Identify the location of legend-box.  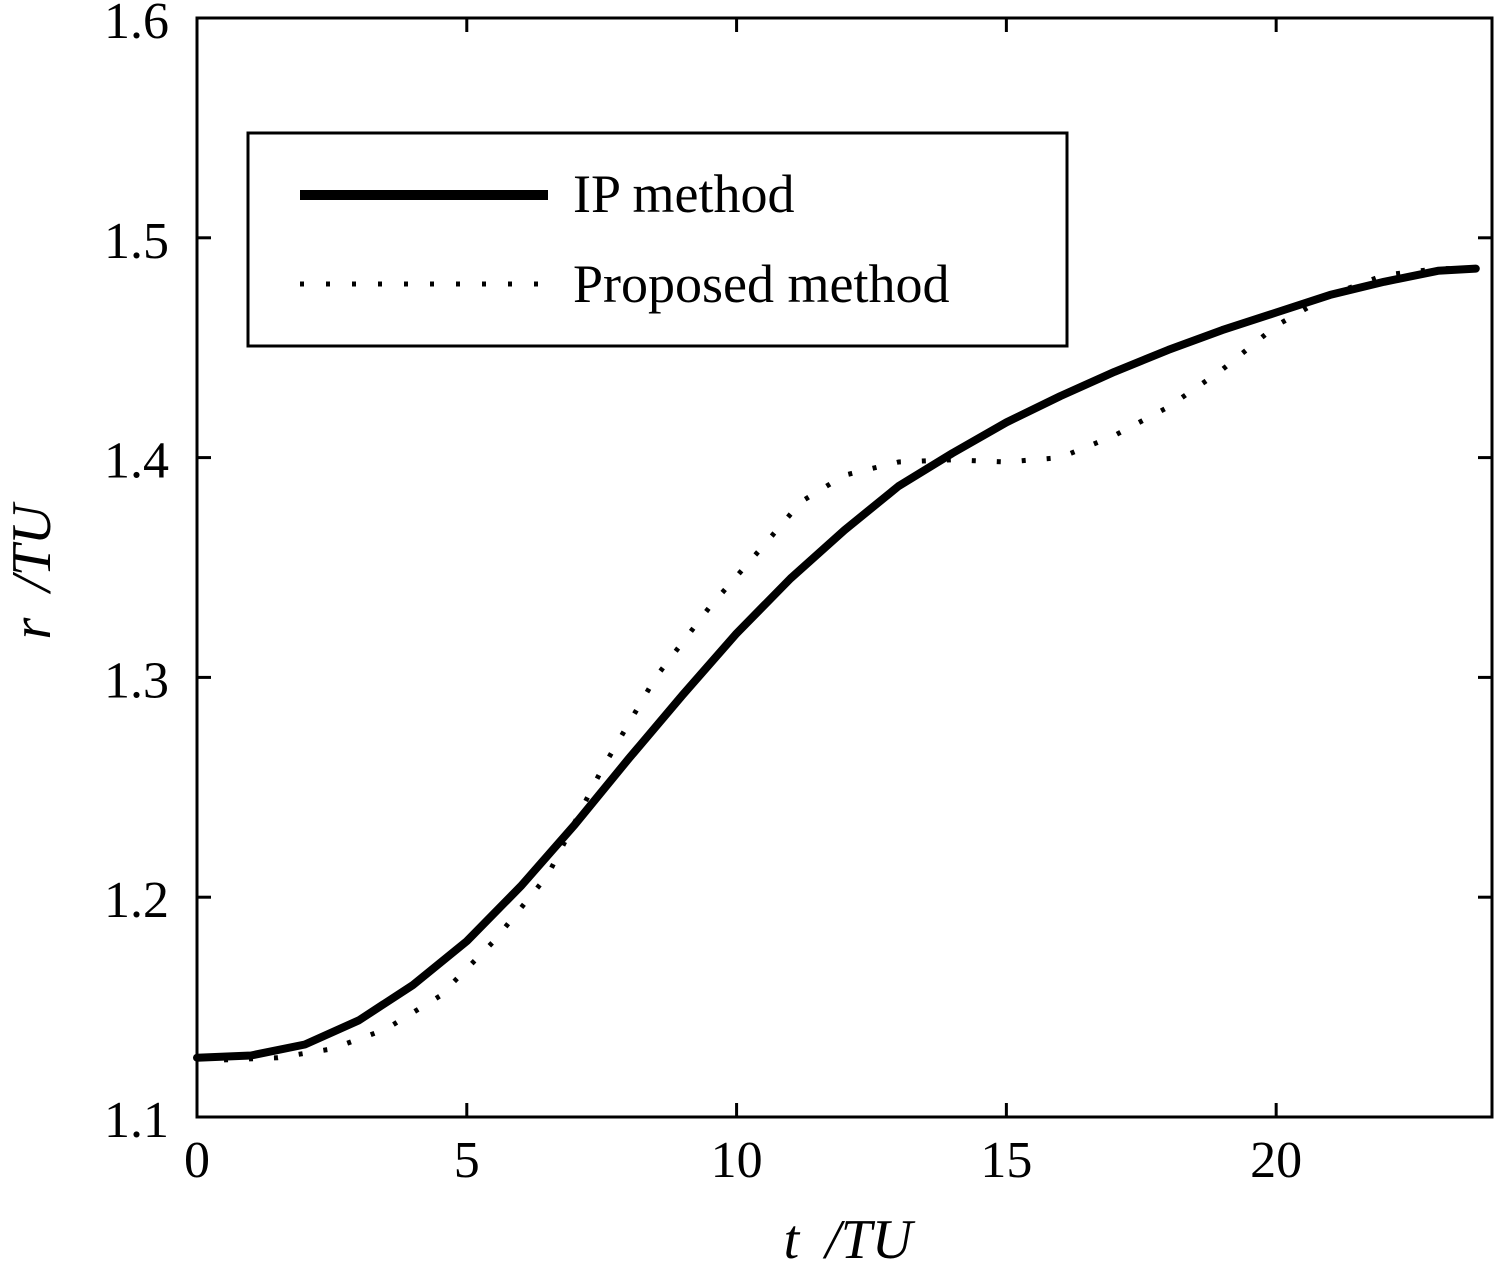
(657, 239).